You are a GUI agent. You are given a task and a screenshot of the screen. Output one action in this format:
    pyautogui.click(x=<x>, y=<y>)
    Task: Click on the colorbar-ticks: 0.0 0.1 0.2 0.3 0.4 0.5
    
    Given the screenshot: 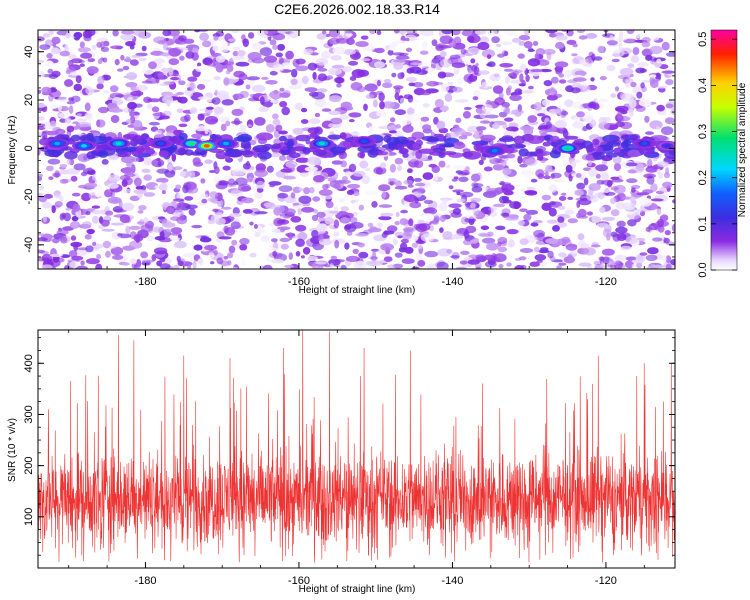 What is the action you would take?
    pyautogui.click(x=717, y=155)
    